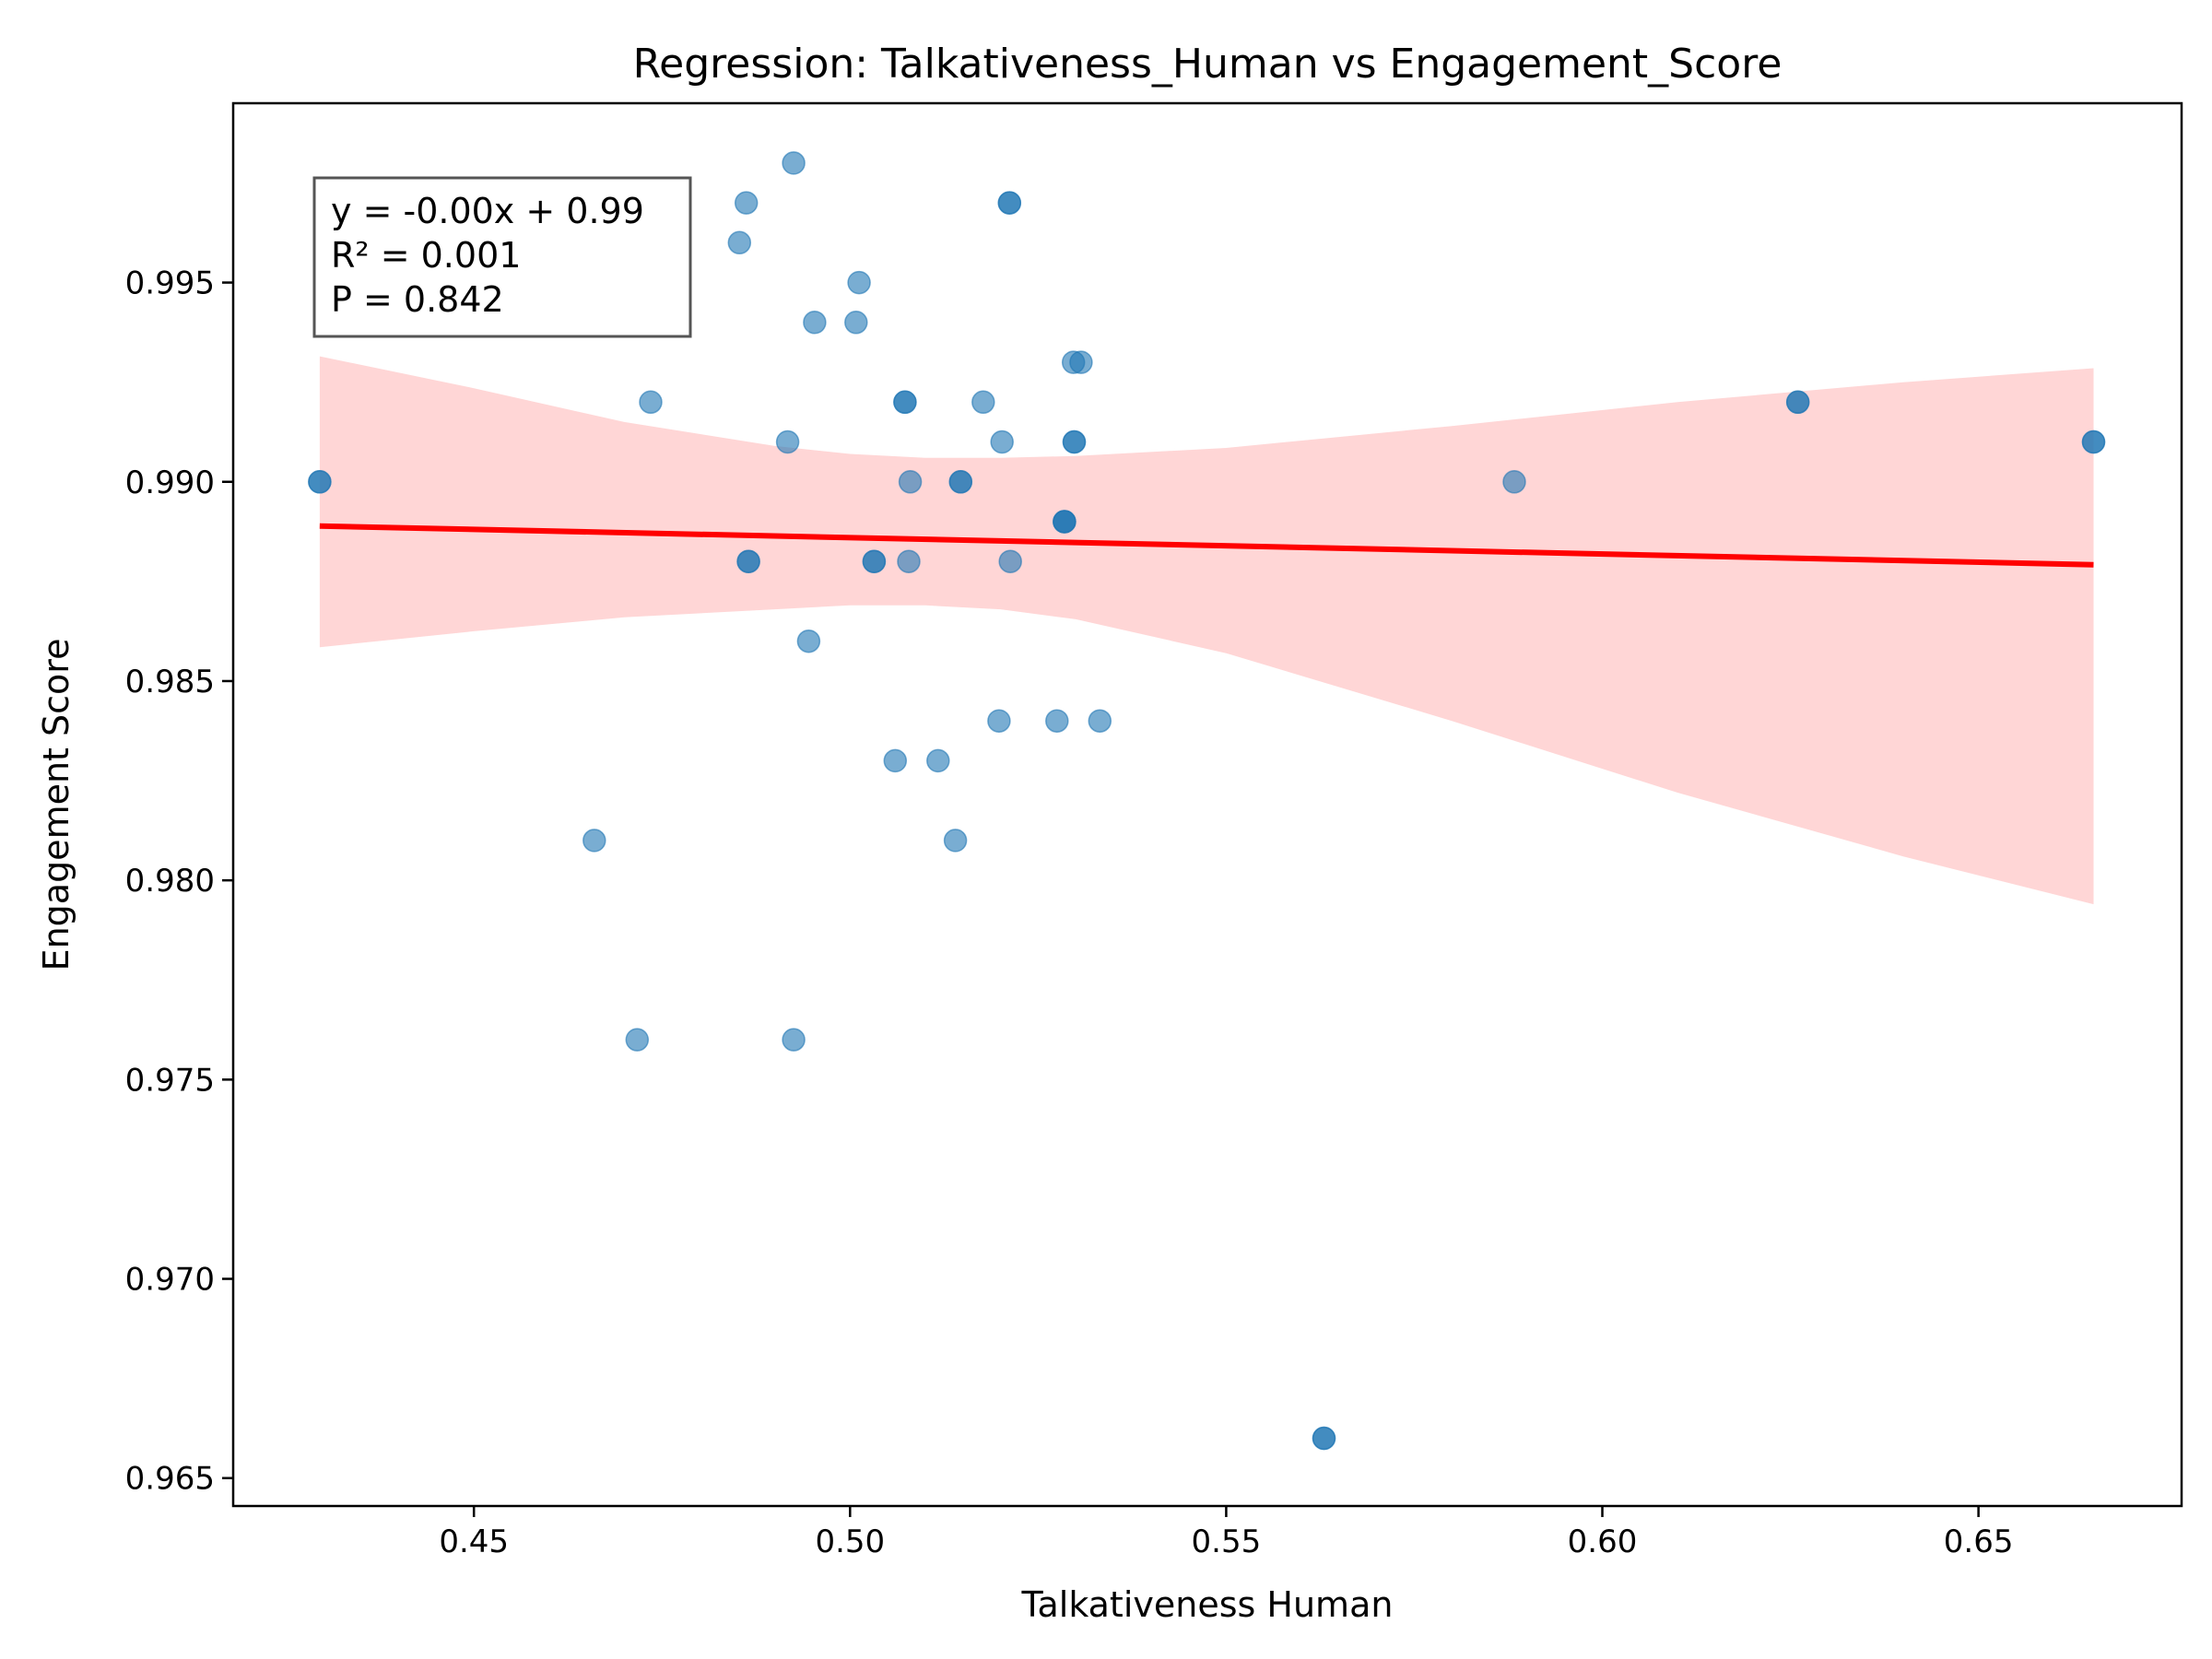 The width and height of the screenshot is (2212, 1659). I want to click on x-axis-label: Talkativeness Human, so click(1207, 1604).